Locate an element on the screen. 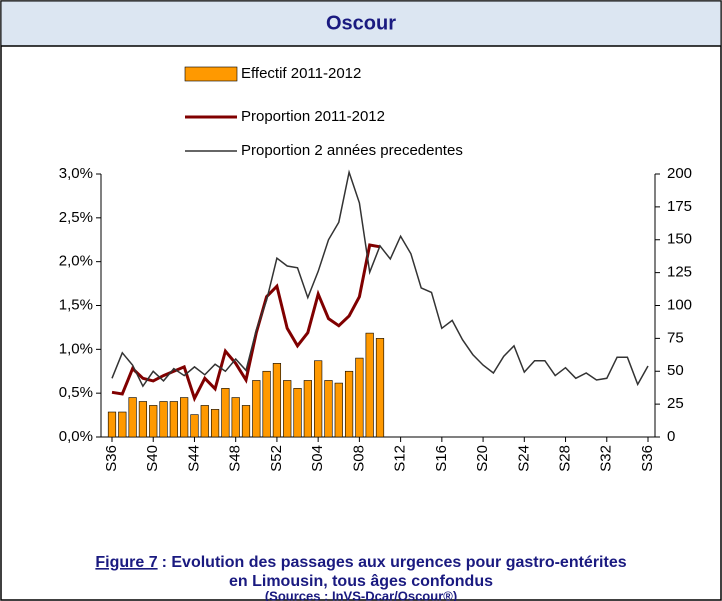 This screenshot has height=601, width=722. y-tick-label: 0,5% is located at coordinates (76, 392).